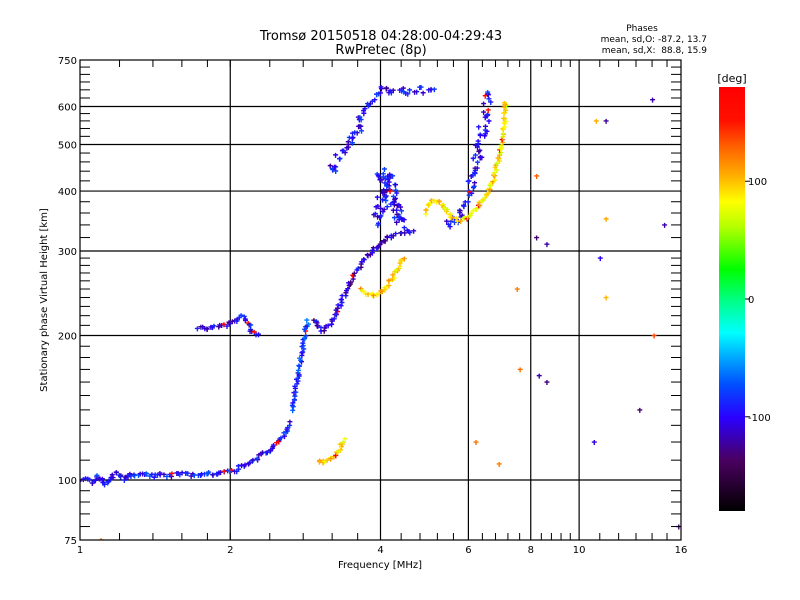 The image size is (800, 600). What do you see at coordinates (67, 192) in the screenshot?
I see `y-tick-label: 400` at bounding box center [67, 192].